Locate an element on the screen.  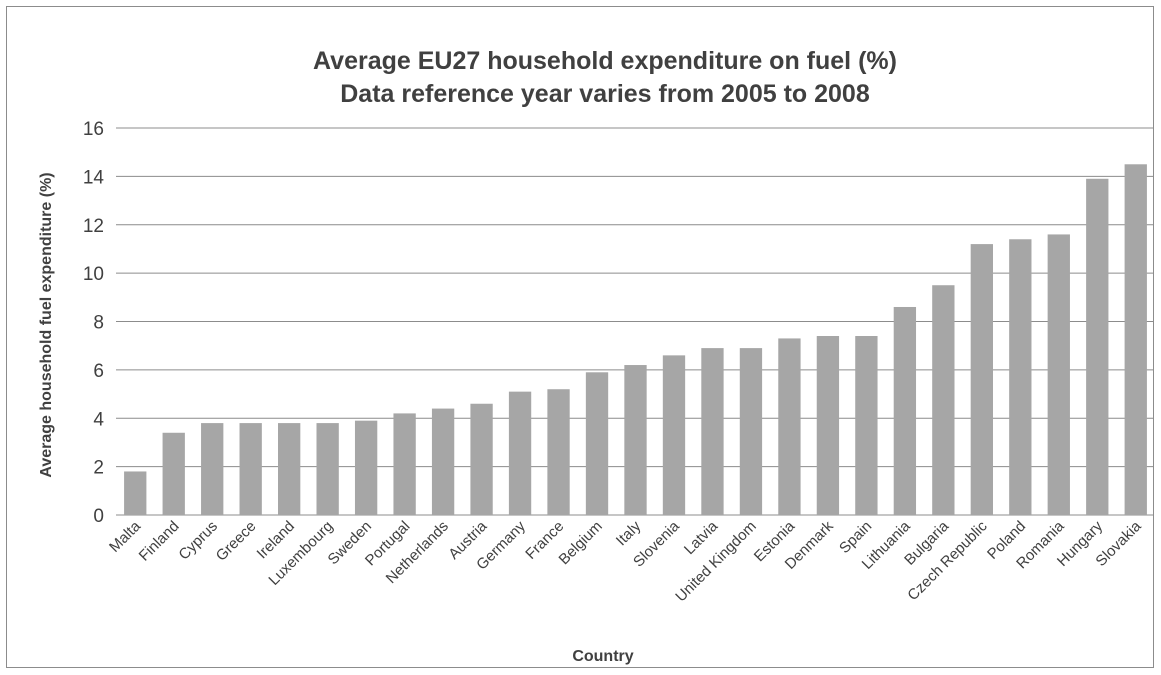
x-axis-title: Country is located at coordinates (602, 656).